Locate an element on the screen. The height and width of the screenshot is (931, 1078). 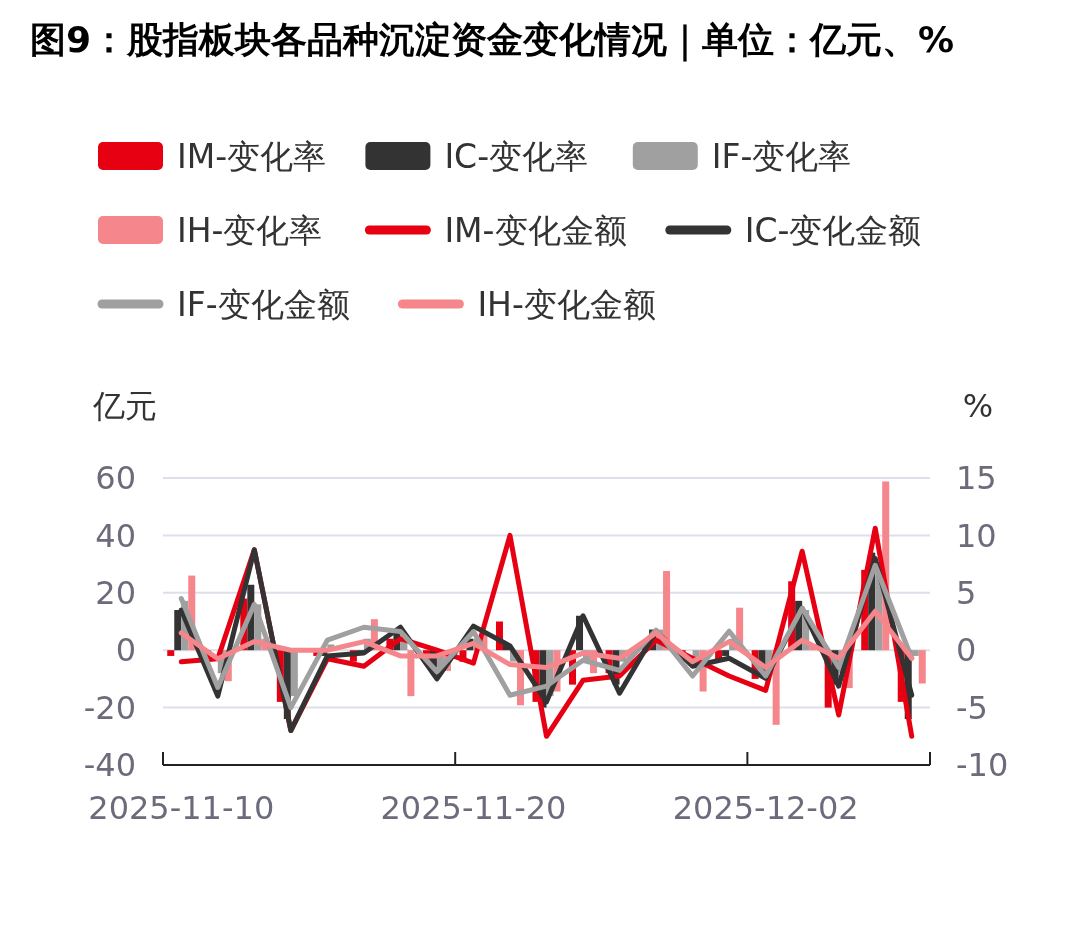
y-tick-label: -40 is located at coordinates (109, 765).